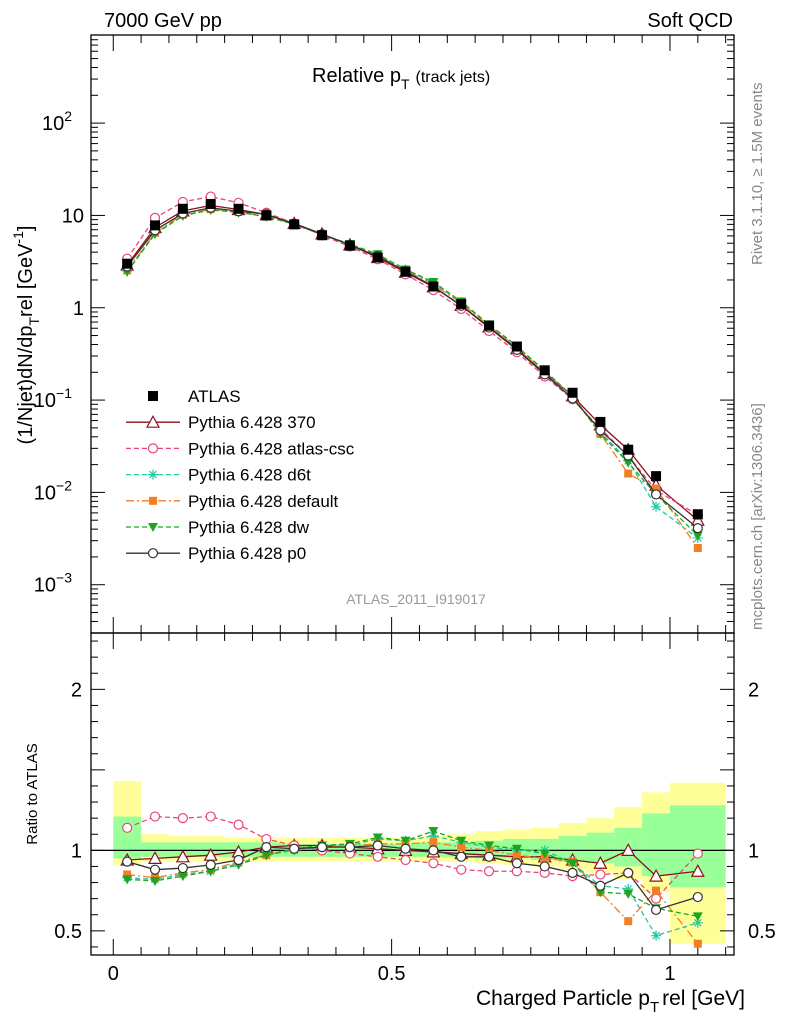 The width and height of the screenshot is (786, 1024). What do you see at coordinates (753, 851) in the screenshot?
I see `ratio-ytick-label-right: 1` at bounding box center [753, 851].